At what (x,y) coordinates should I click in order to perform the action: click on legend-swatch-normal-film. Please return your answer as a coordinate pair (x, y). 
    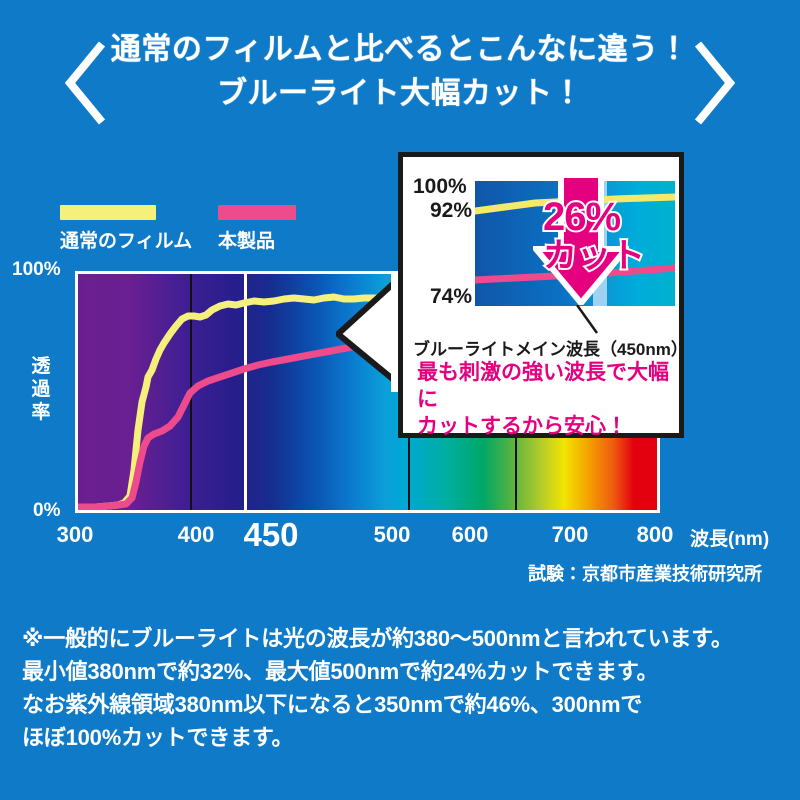
    Looking at the image, I should click on (108, 212).